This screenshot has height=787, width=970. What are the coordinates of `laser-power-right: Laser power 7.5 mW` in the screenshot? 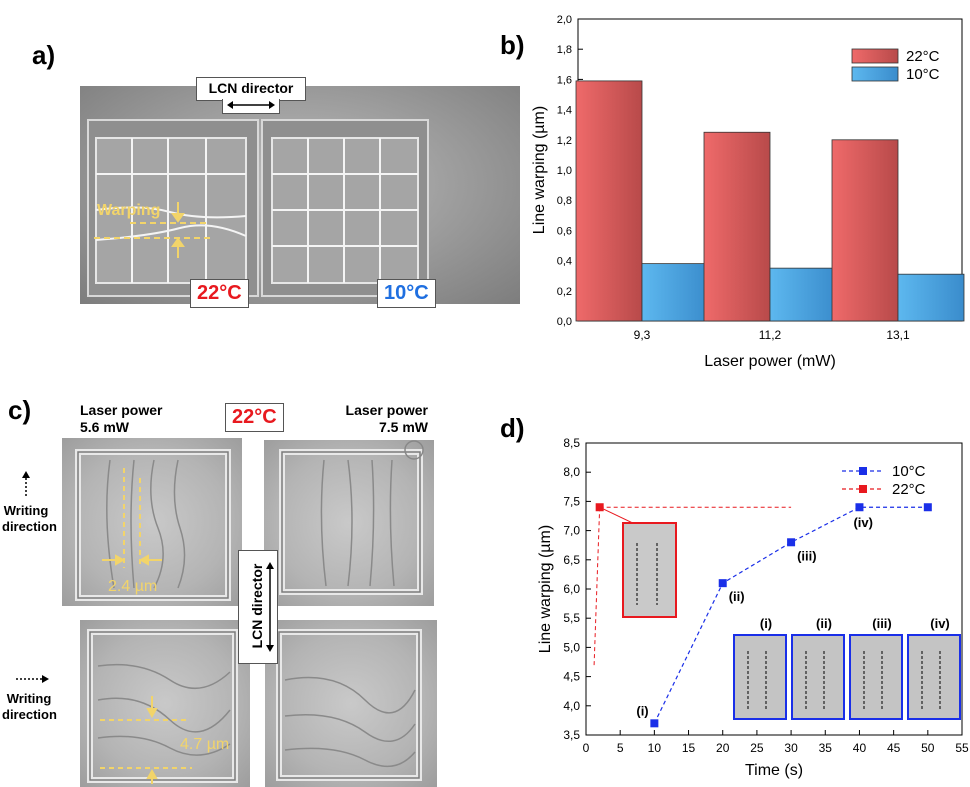 It's located at (385, 419).